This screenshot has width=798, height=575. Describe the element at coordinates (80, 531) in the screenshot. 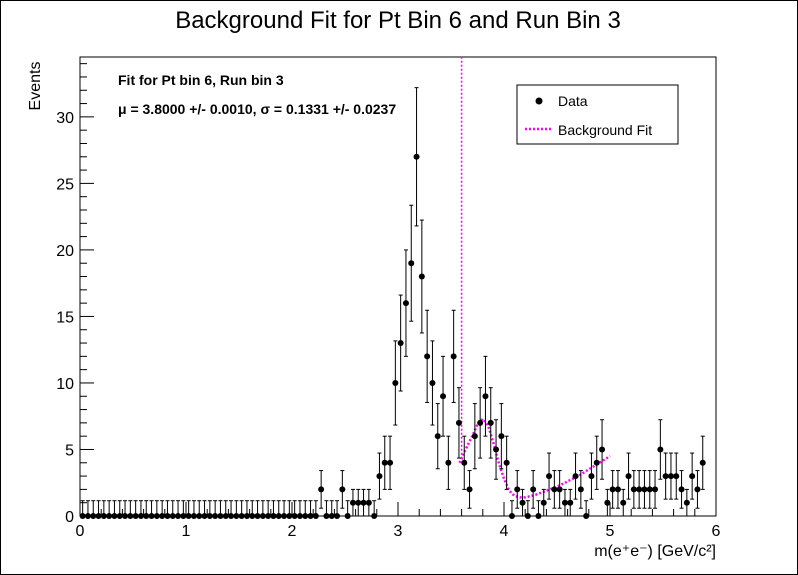

I see `x-tick-label: 0` at that location.